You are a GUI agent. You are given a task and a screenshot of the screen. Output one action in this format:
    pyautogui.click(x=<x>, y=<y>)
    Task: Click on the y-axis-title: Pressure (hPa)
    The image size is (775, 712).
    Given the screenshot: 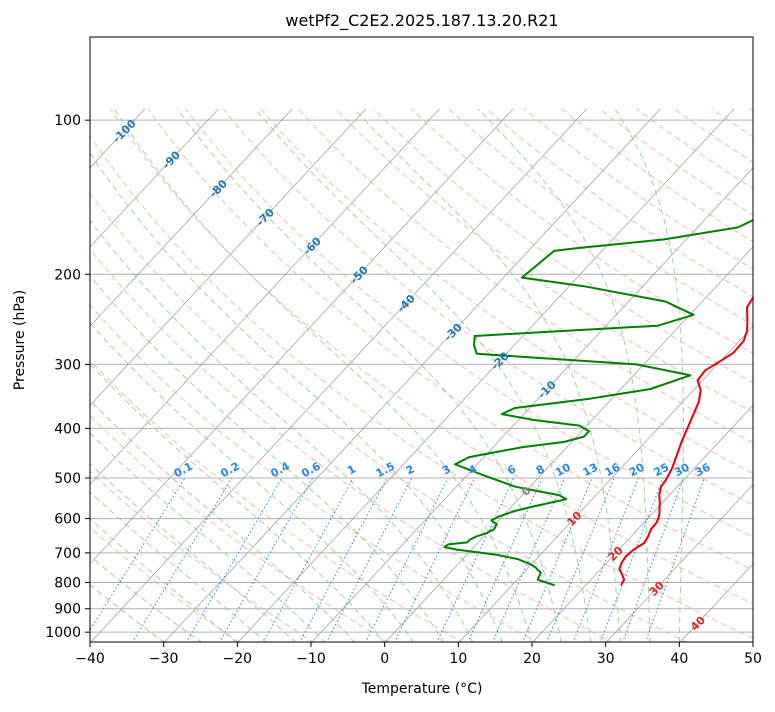 What is the action you would take?
    pyautogui.click(x=20, y=340)
    